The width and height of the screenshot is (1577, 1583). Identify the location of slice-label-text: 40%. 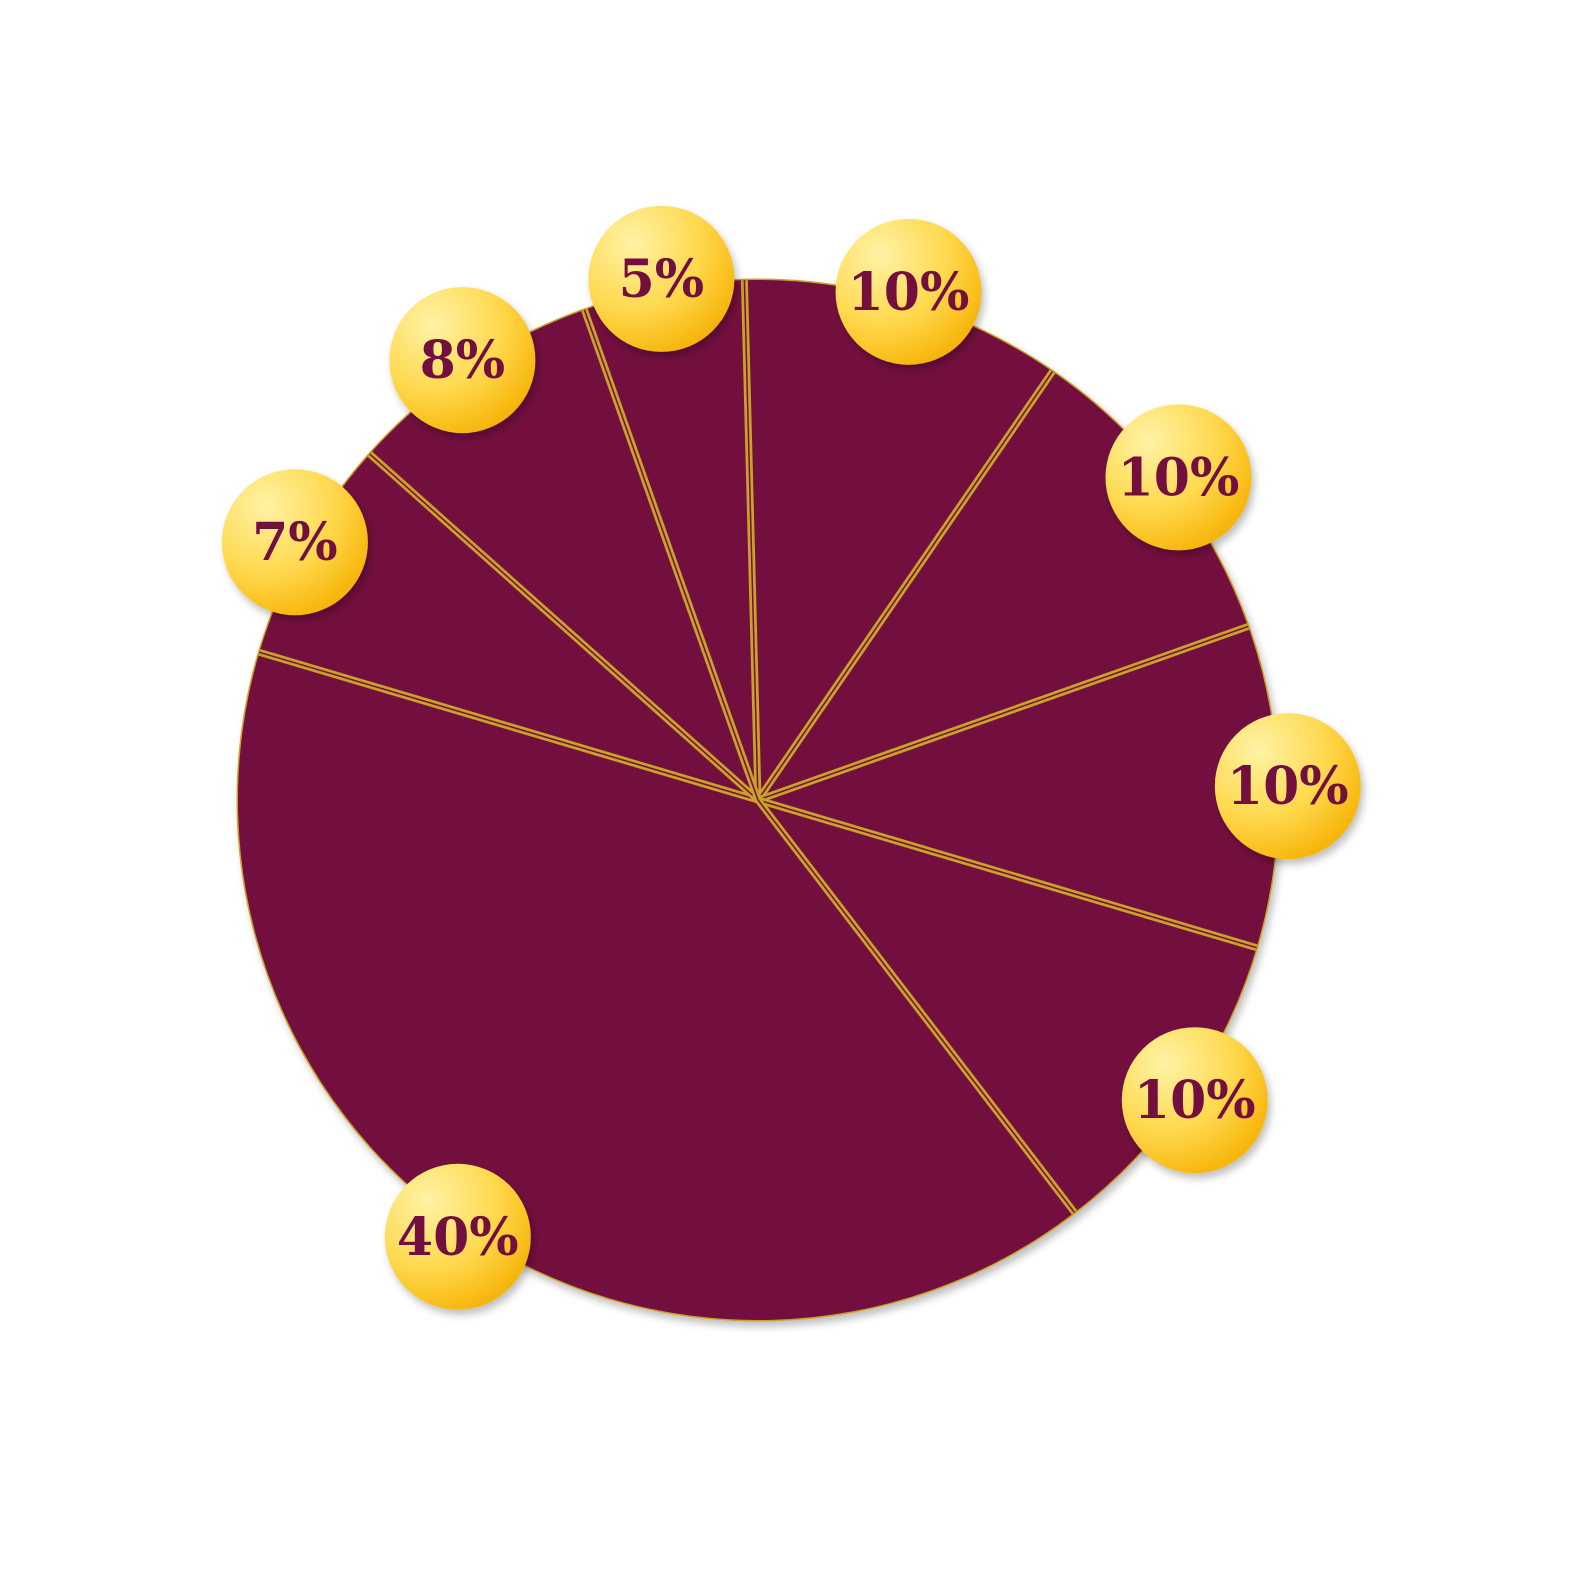
(458, 1237).